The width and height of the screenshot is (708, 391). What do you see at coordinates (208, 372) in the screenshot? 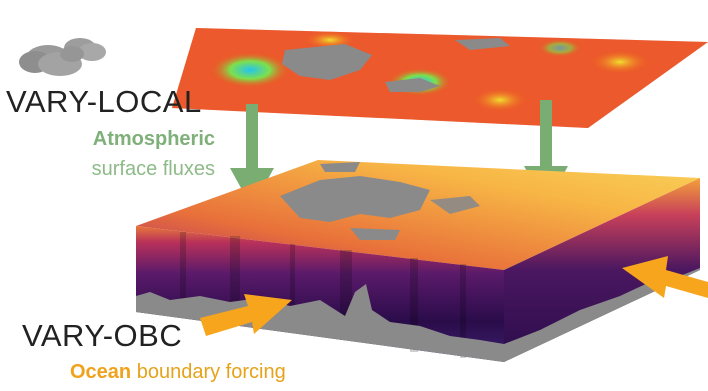
I see `boundary-forcing-text: boundary forcing` at bounding box center [208, 372].